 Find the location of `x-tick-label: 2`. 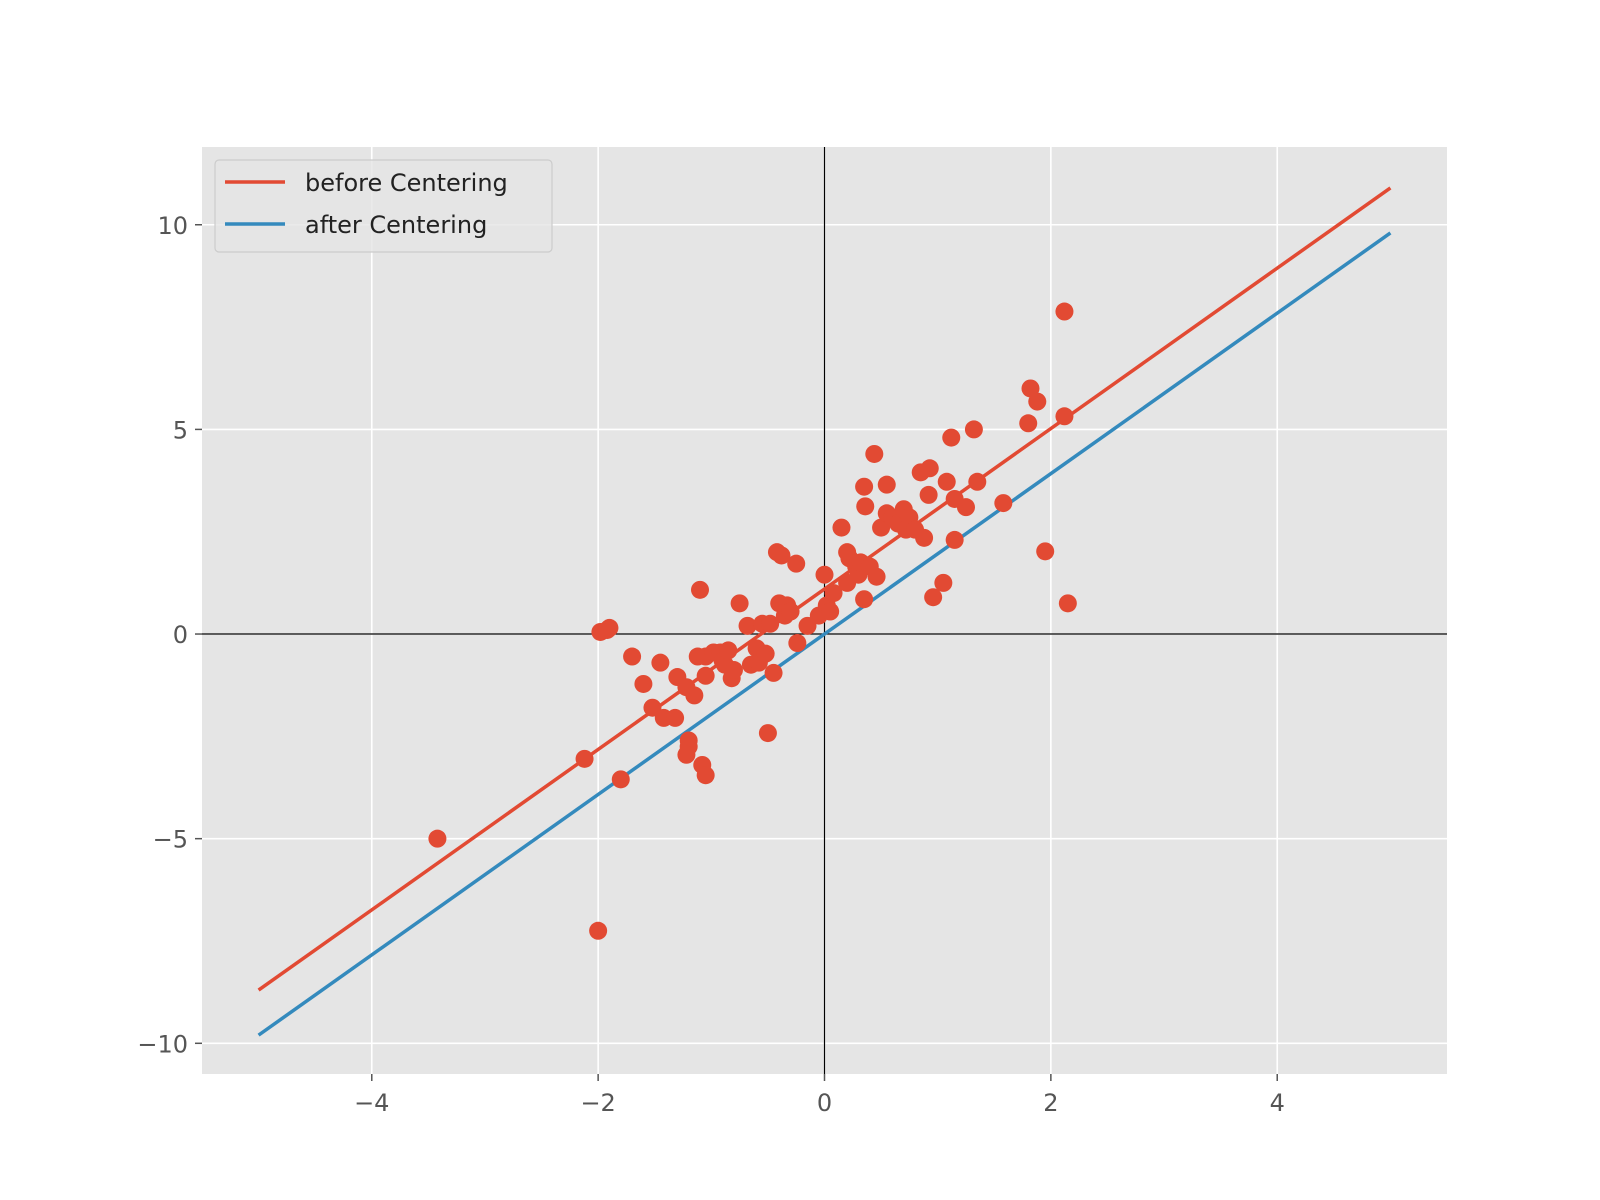

x-tick-label: 2 is located at coordinates (1050, 1103).